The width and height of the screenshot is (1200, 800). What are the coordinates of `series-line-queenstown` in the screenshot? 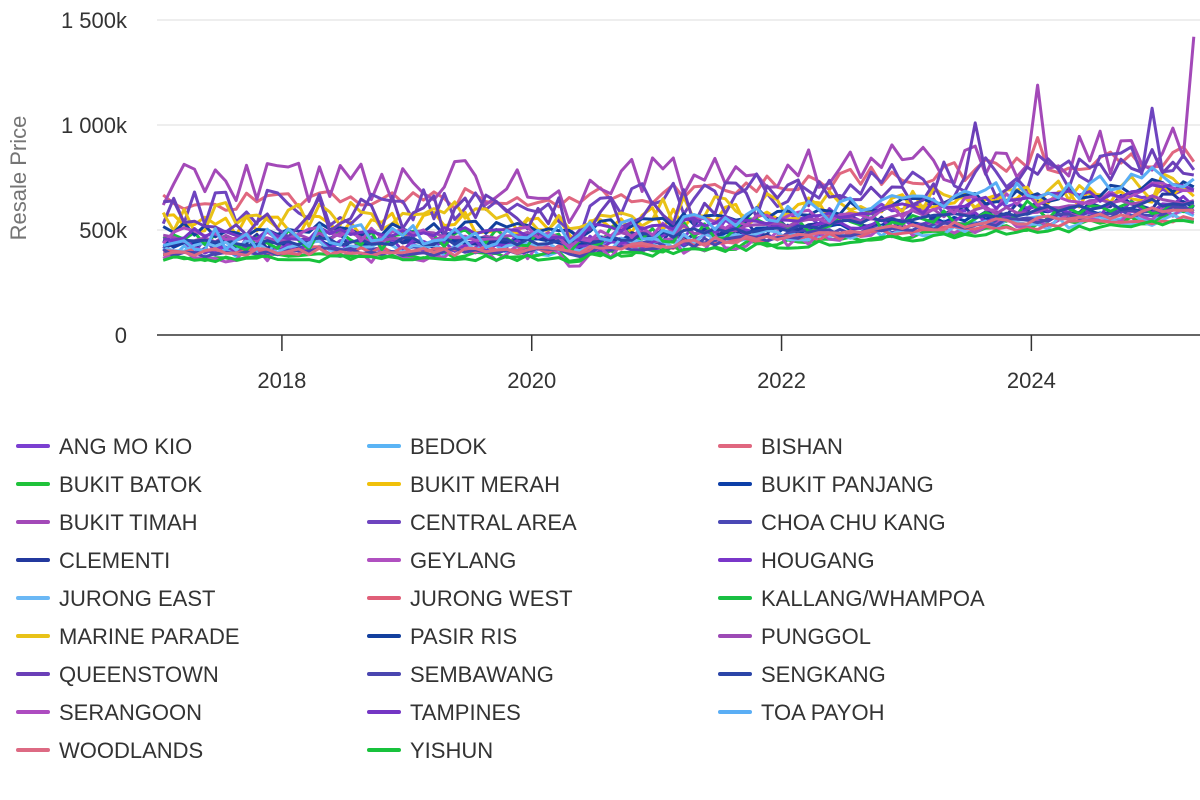 It's located at (679, 182).